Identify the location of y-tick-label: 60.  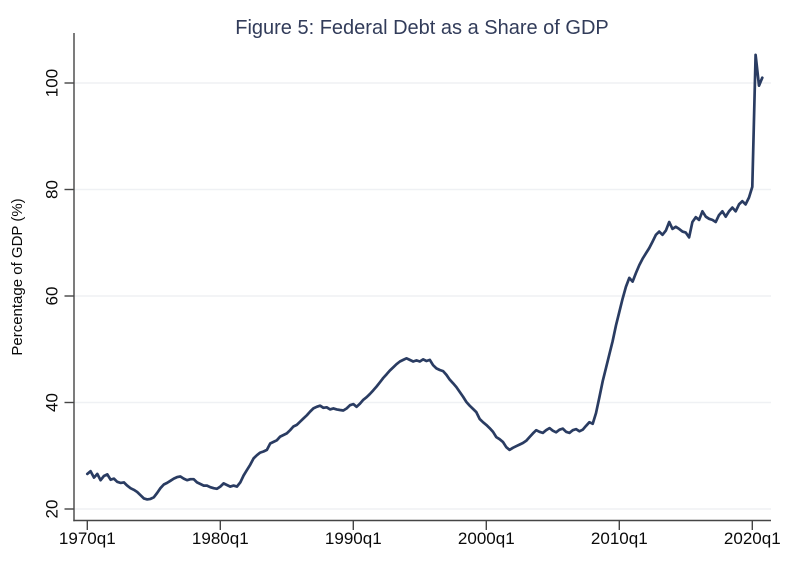
(52, 296).